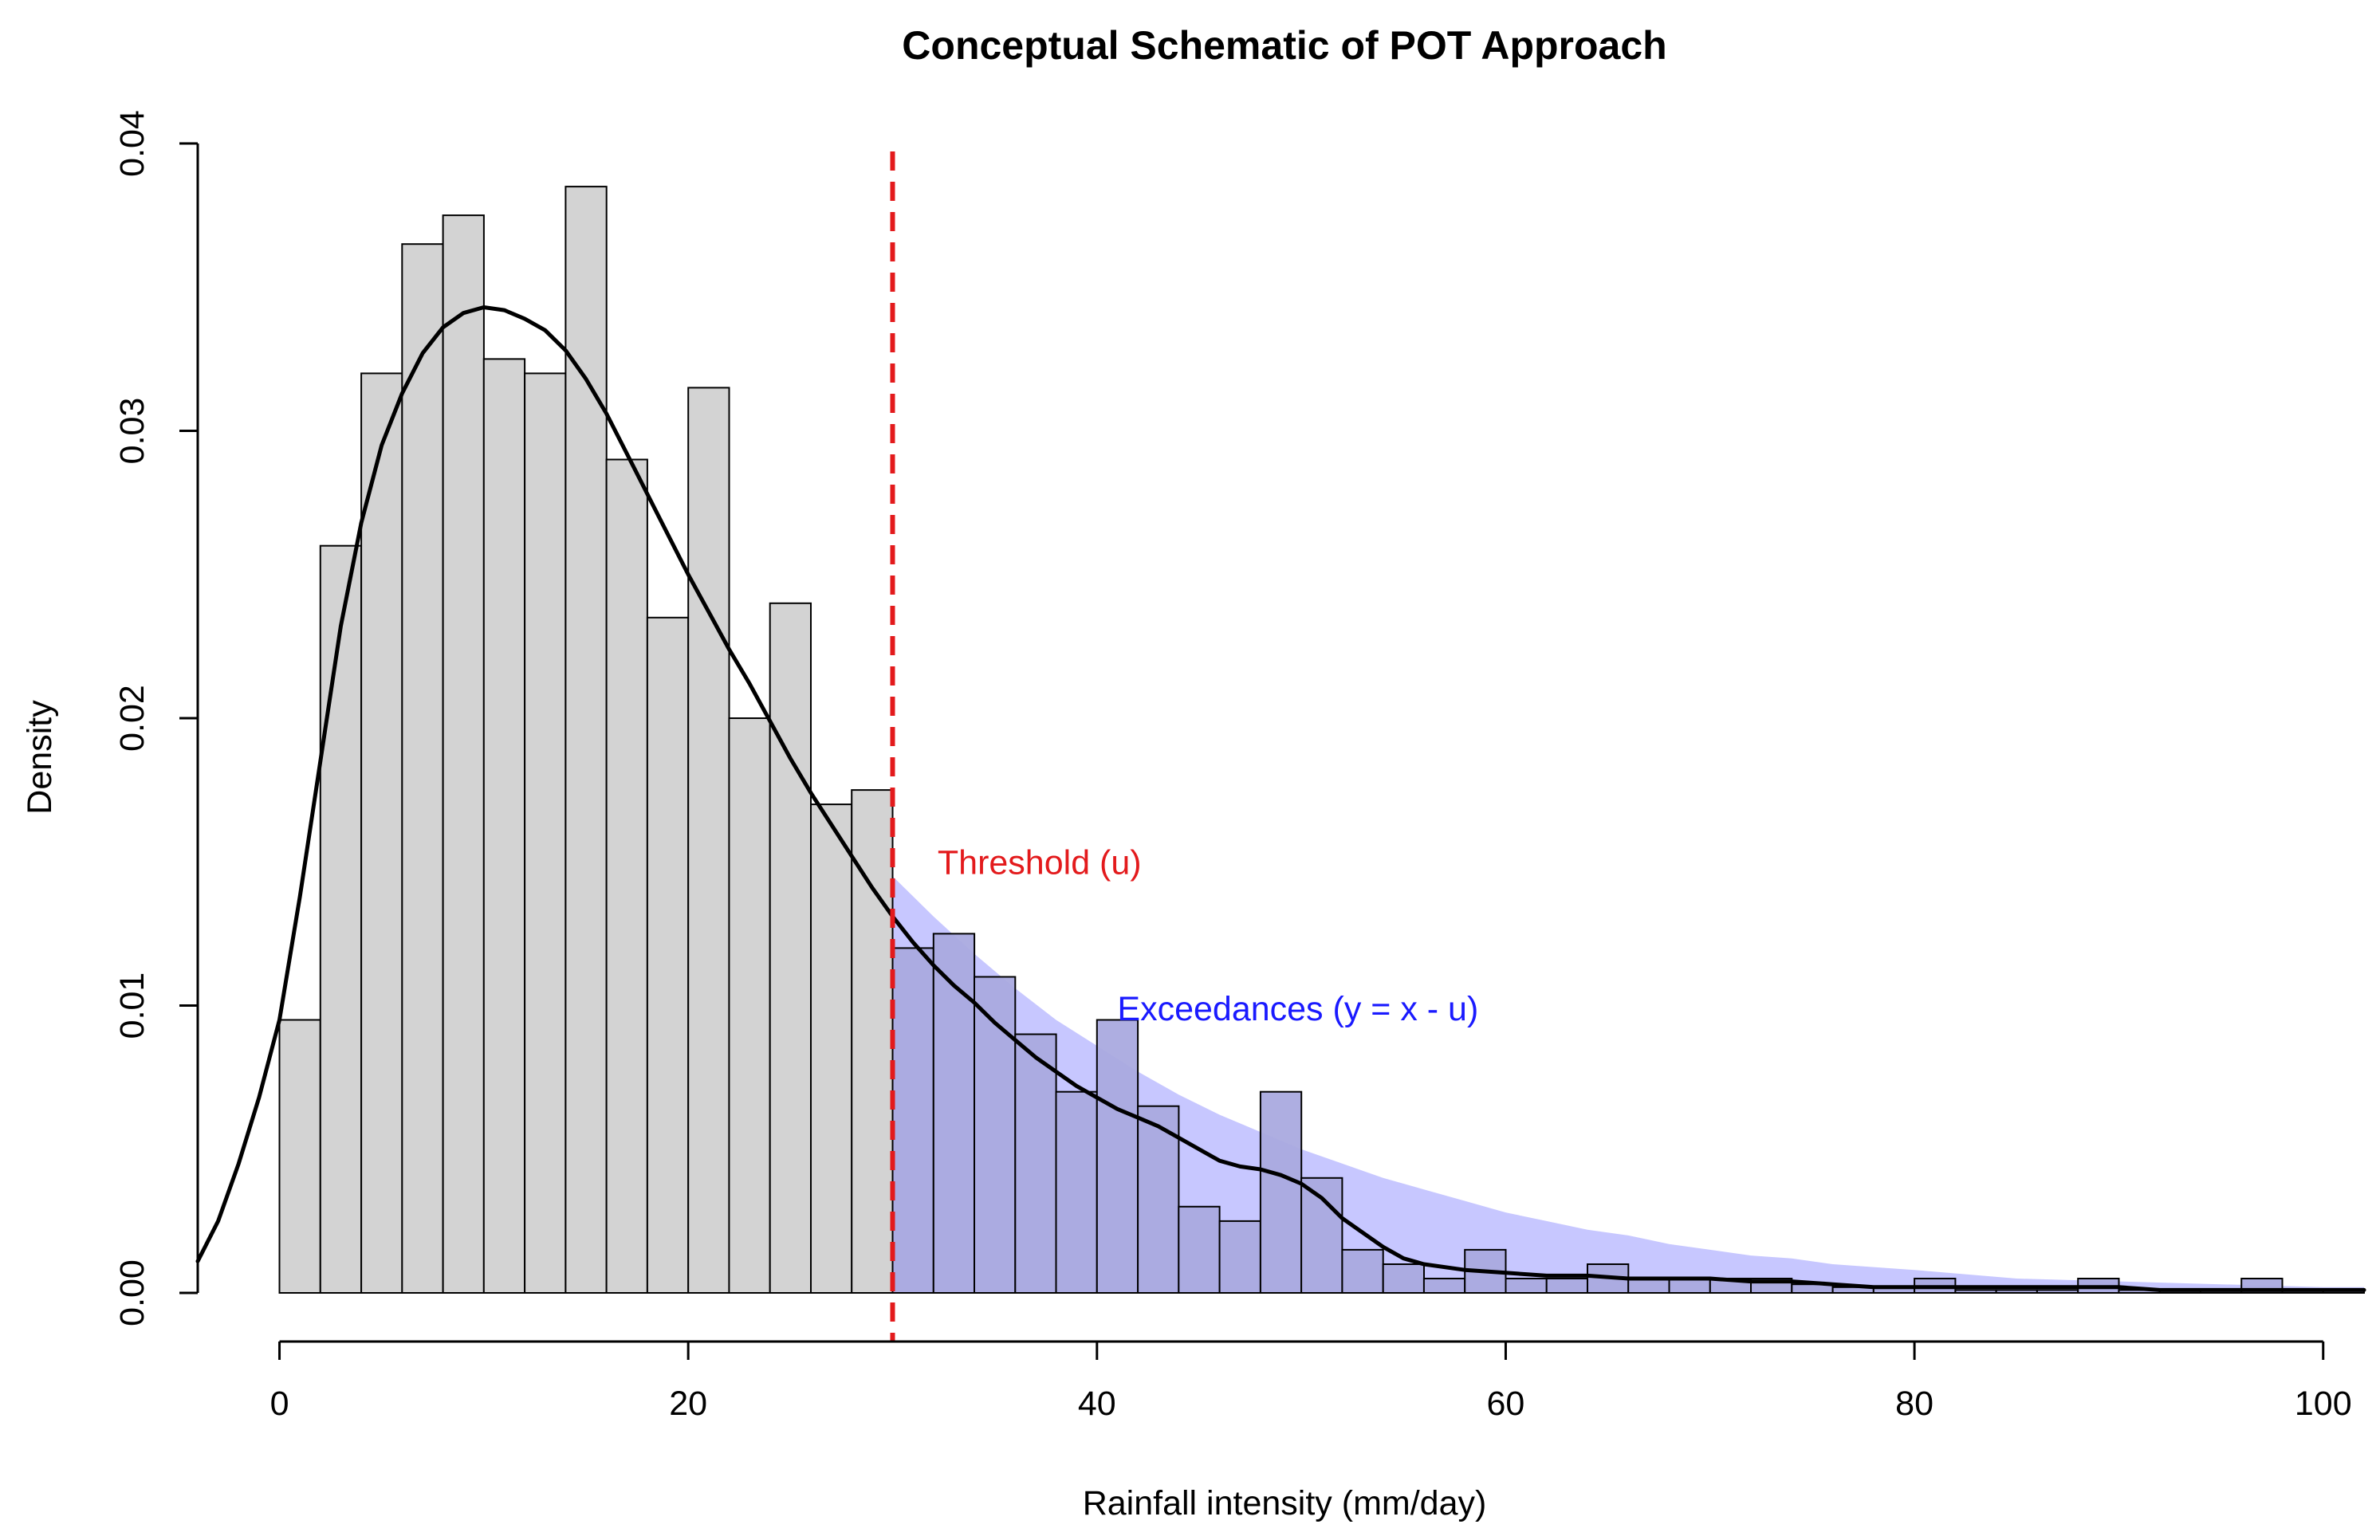 The width and height of the screenshot is (2380, 1540). What do you see at coordinates (132, 431) in the screenshot?
I see `y-tick-label: 0.03` at bounding box center [132, 431].